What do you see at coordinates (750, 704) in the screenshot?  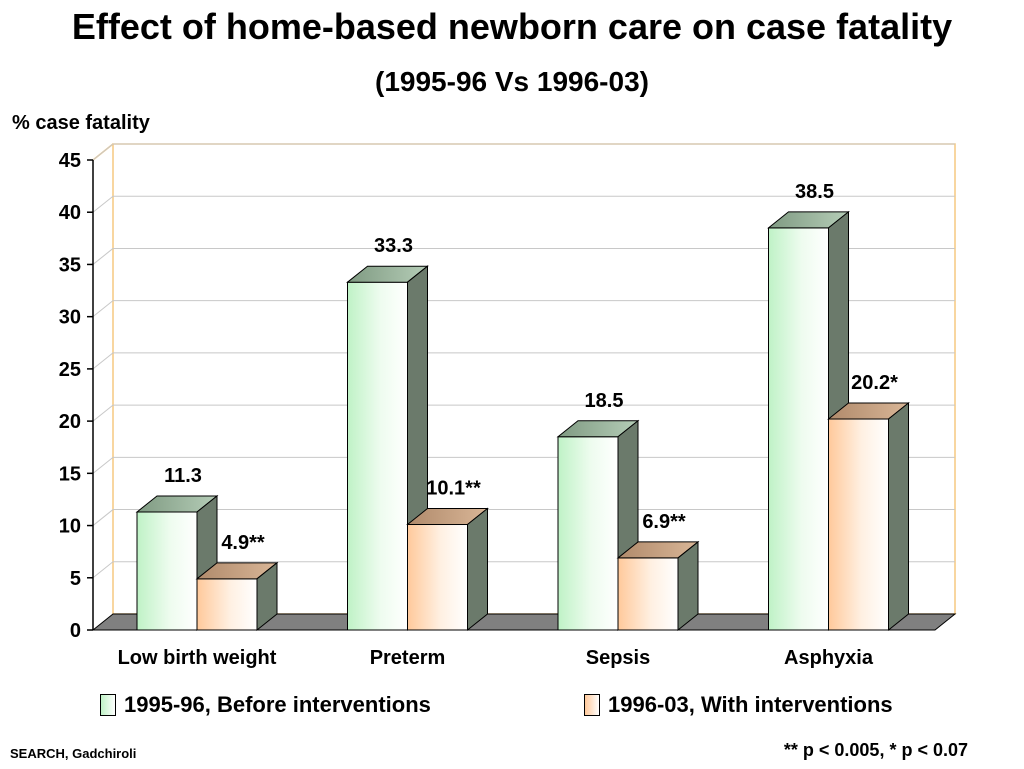 I see `legend-label-with: 1996-03, With interventions` at bounding box center [750, 704].